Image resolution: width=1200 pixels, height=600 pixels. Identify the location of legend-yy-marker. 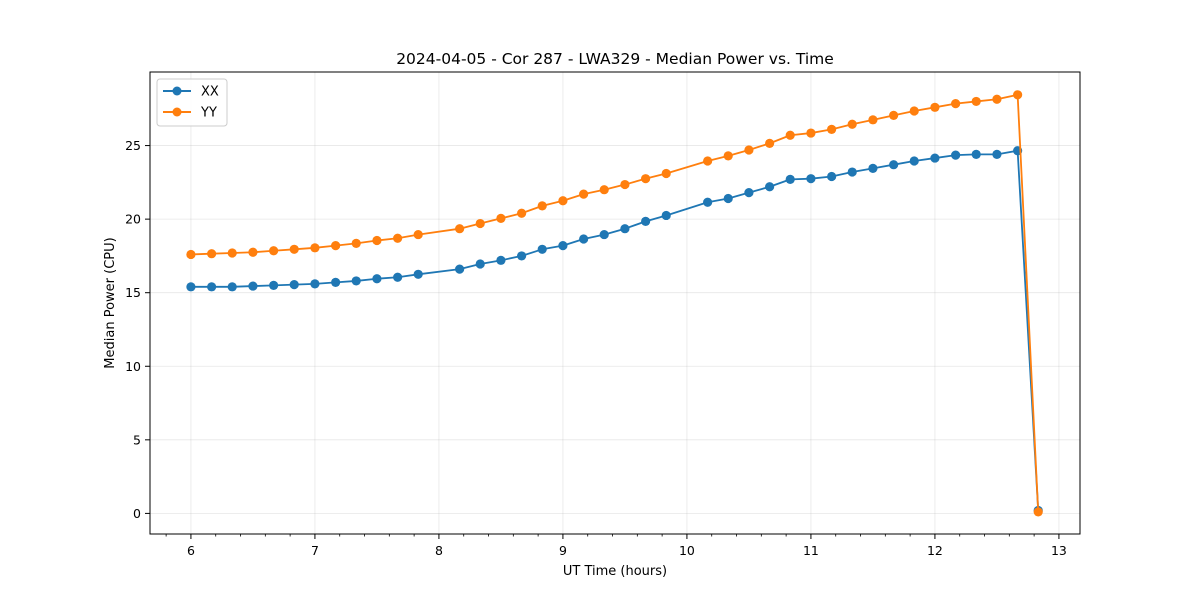
(177, 112).